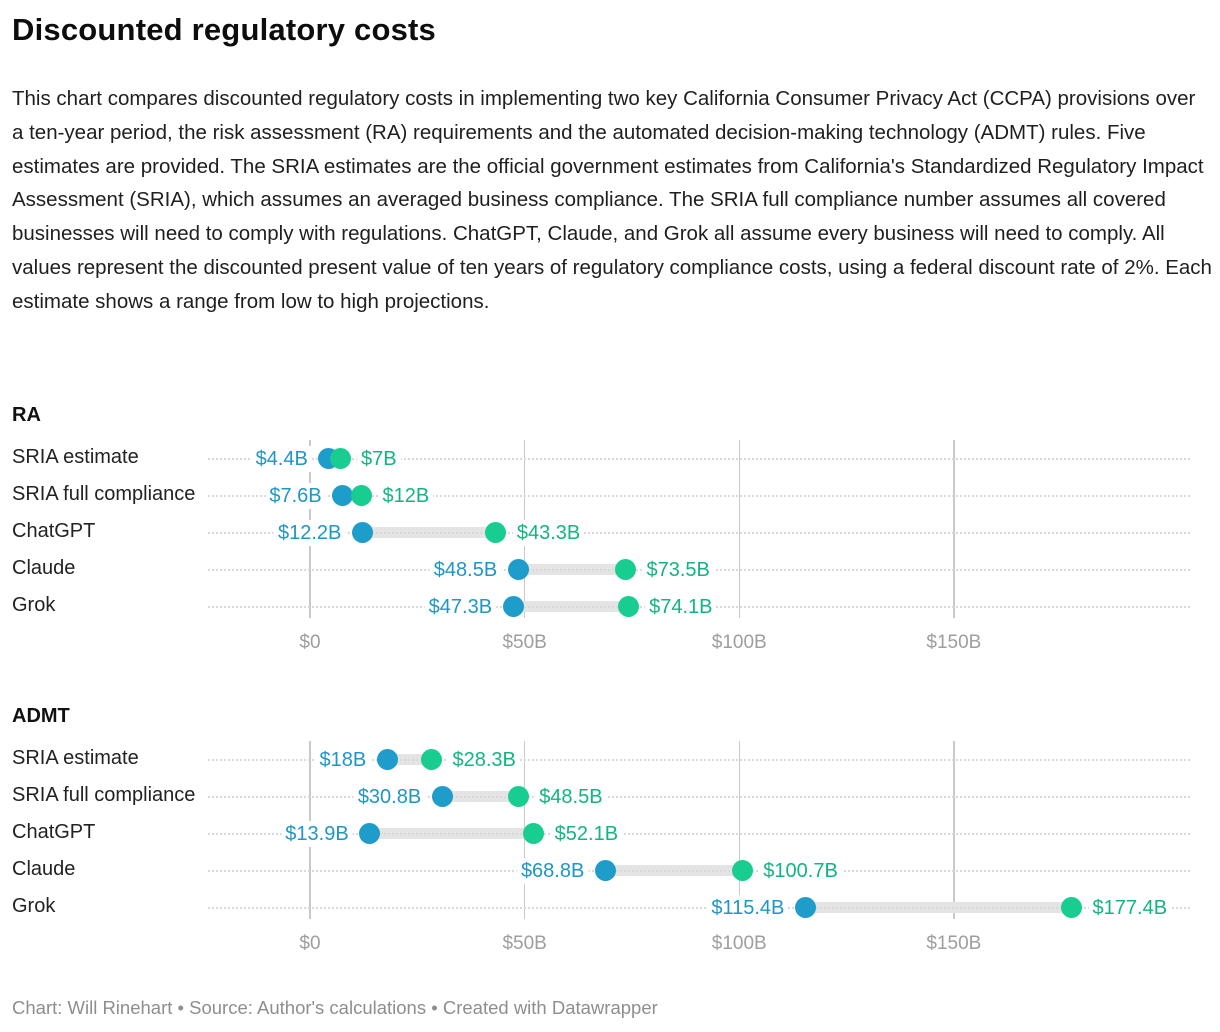 This screenshot has width=1220, height=1032. Describe the element at coordinates (317, 833) in the screenshot. I see `value-label-low: $13.9B` at that location.